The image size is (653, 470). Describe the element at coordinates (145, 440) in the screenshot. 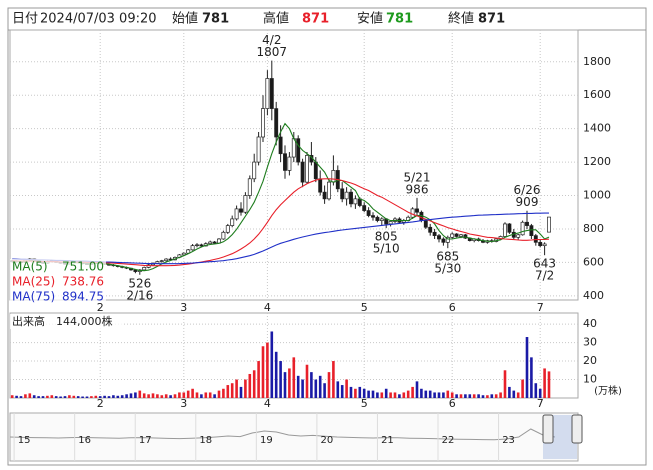

I see `navigator-label: 17` at that location.